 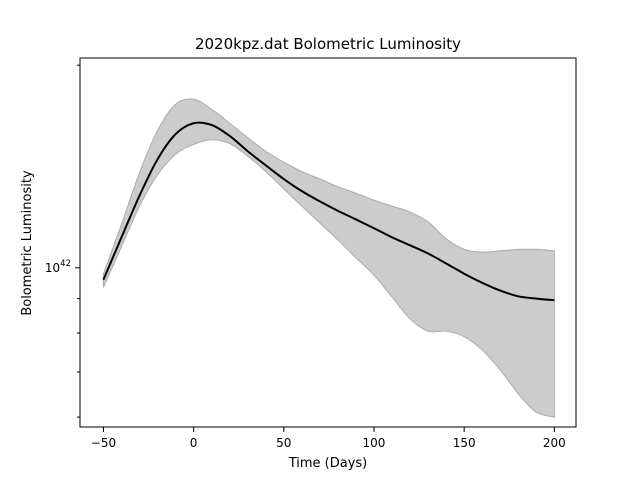 I want to click on x-tick-label: 150, so click(x=464, y=443).